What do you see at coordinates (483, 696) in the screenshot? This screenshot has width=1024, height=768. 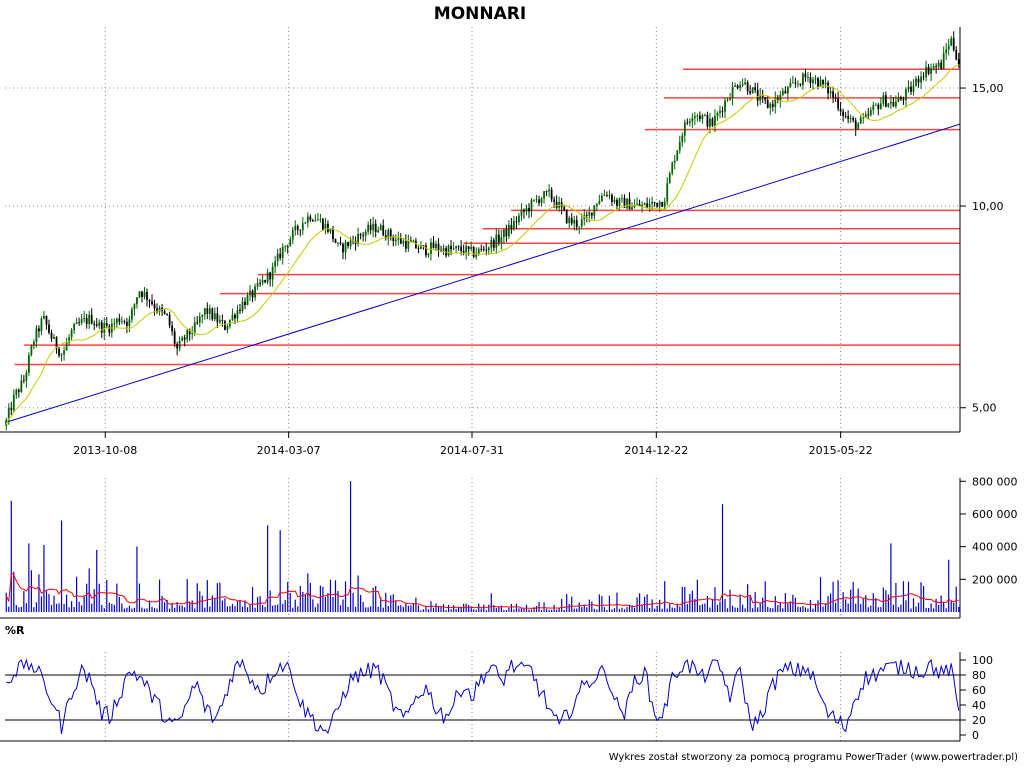 I see `williams-r-line` at bounding box center [483, 696].